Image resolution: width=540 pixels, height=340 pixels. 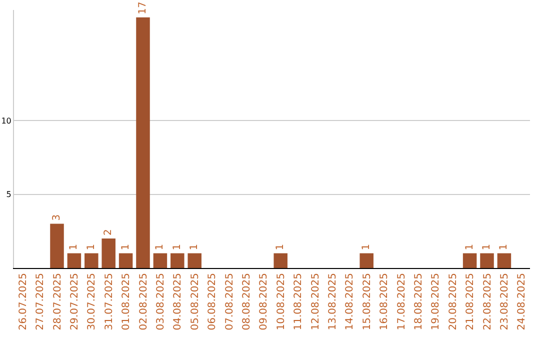 What do you see at coordinates (6, 121) in the screenshot?
I see `y-tick-label: 10` at bounding box center [6, 121].